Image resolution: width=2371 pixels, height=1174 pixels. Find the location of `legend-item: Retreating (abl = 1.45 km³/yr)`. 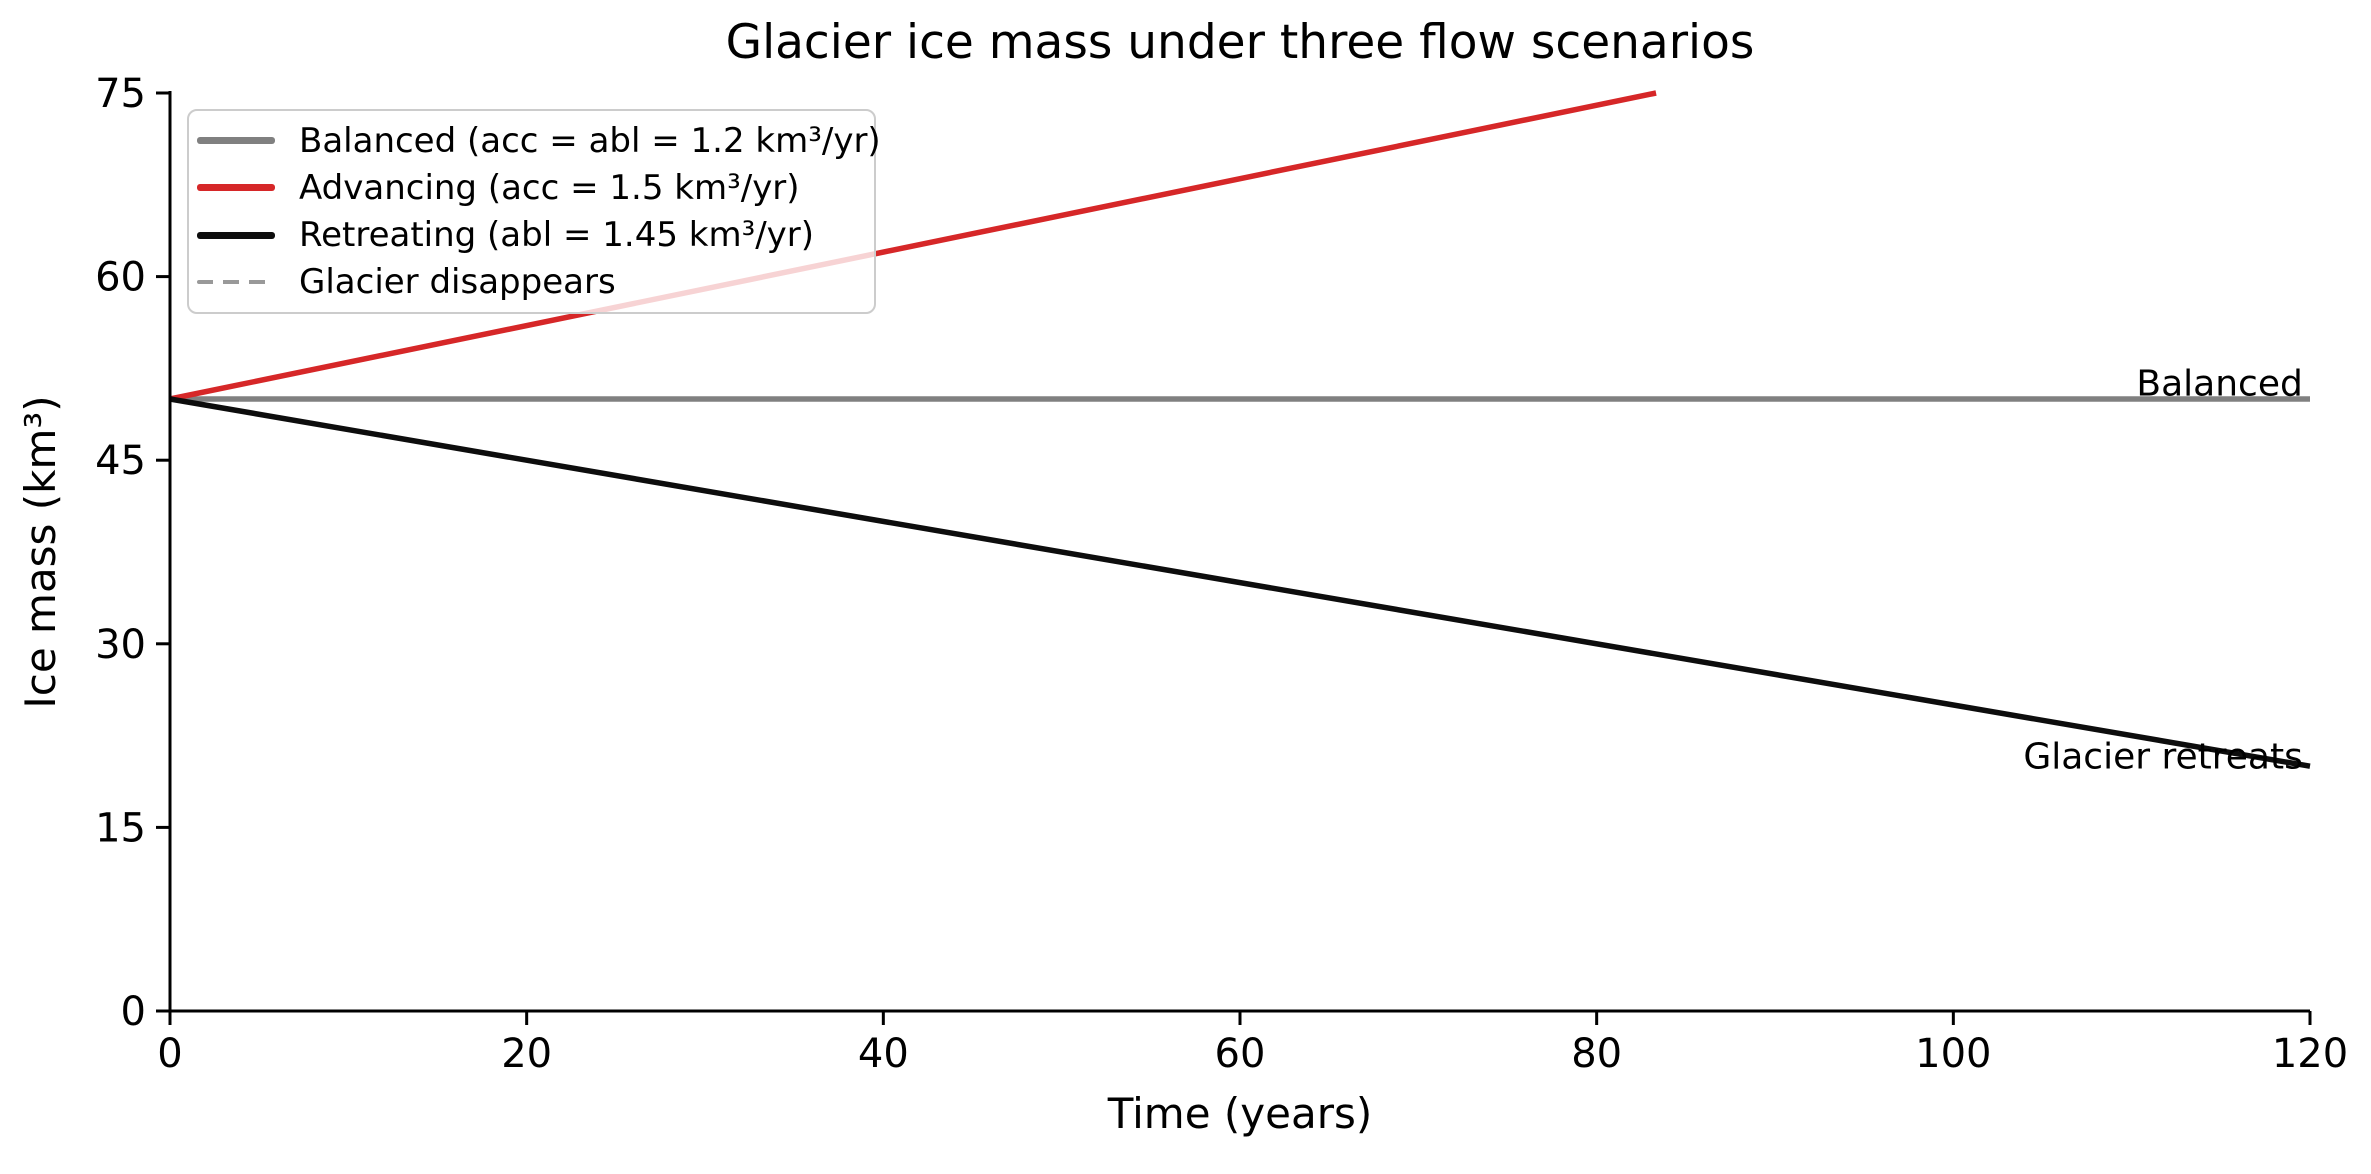

legend-item: Retreating (abl = 1.45 km³/yr) is located at coordinates (530, 235).